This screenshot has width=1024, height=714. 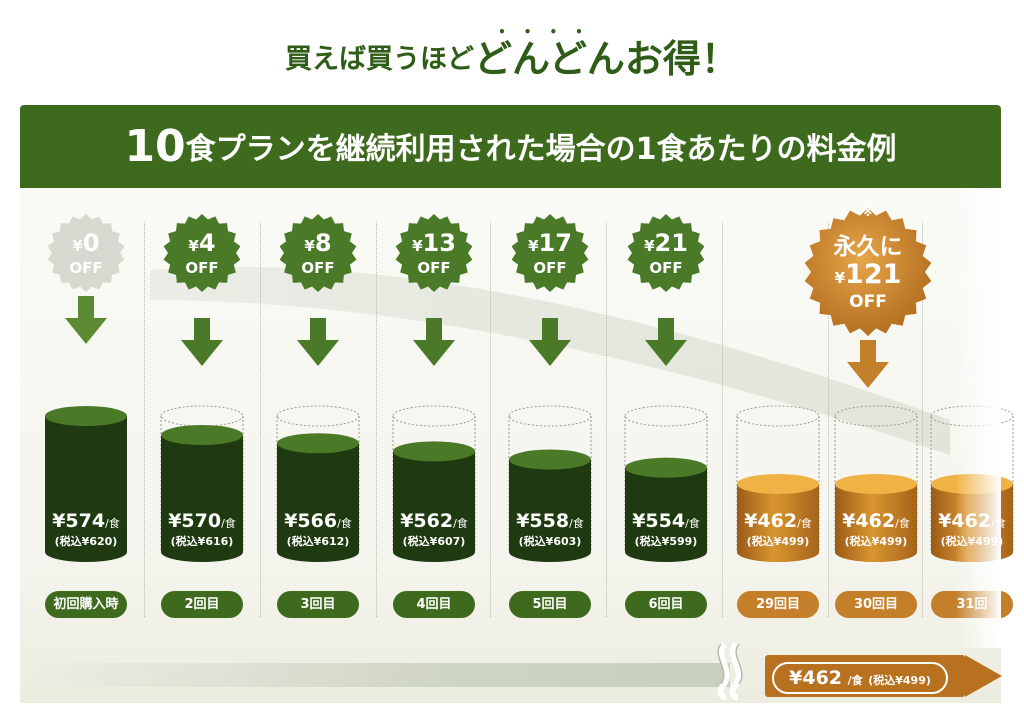 What do you see at coordinates (681, 59) in the screenshot?
I see `title-suffix: お得！` at bounding box center [681, 59].